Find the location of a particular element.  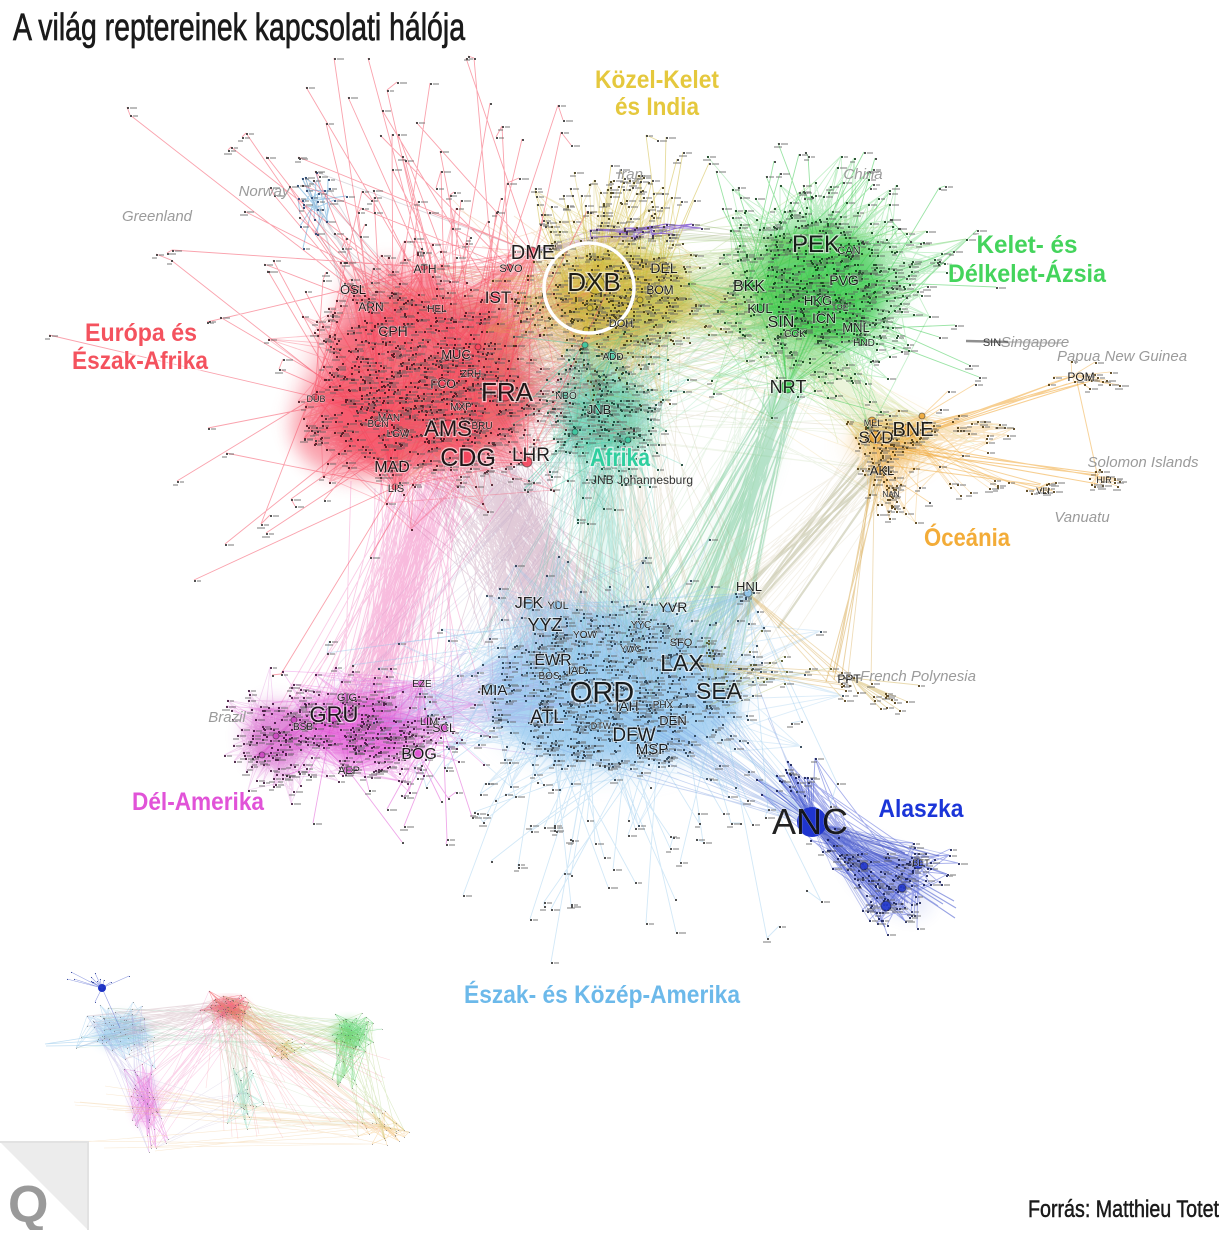

svg-text: MAN is located at coordinates (389, 418).